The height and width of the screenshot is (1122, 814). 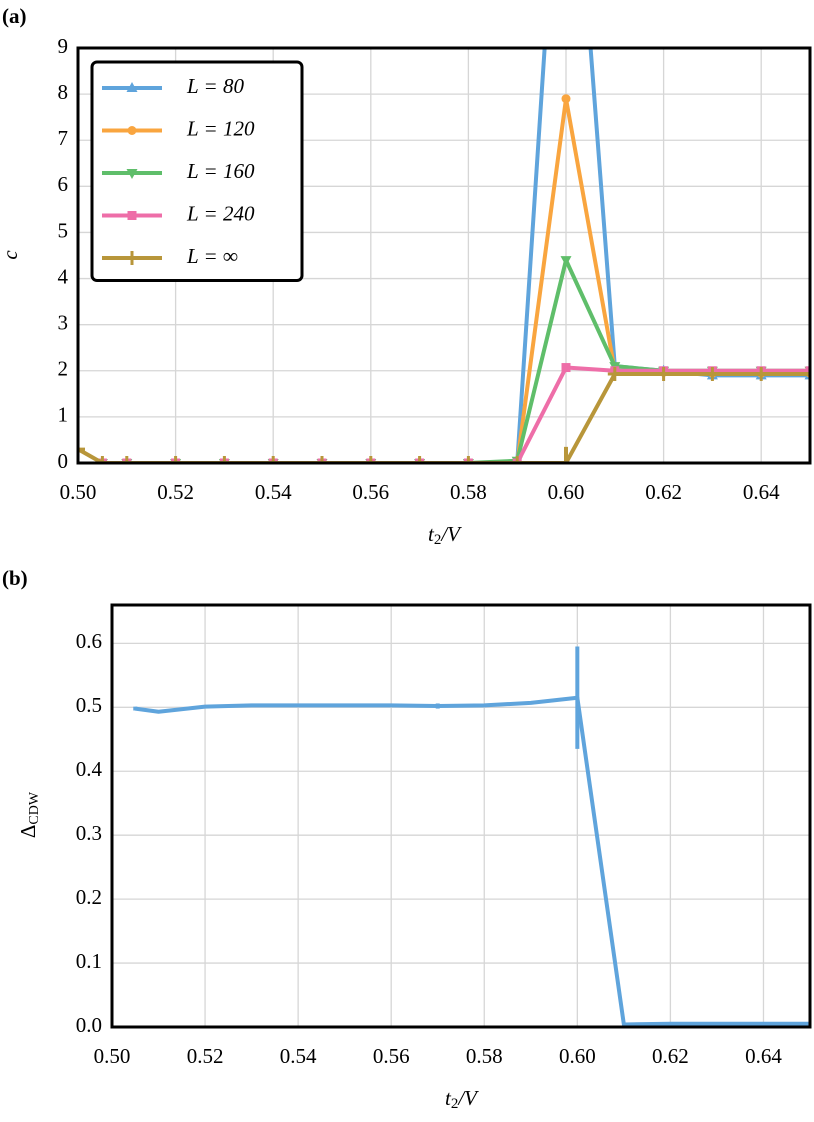 I want to click on y-tick-label: 0.2, so click(x=89, y=897).